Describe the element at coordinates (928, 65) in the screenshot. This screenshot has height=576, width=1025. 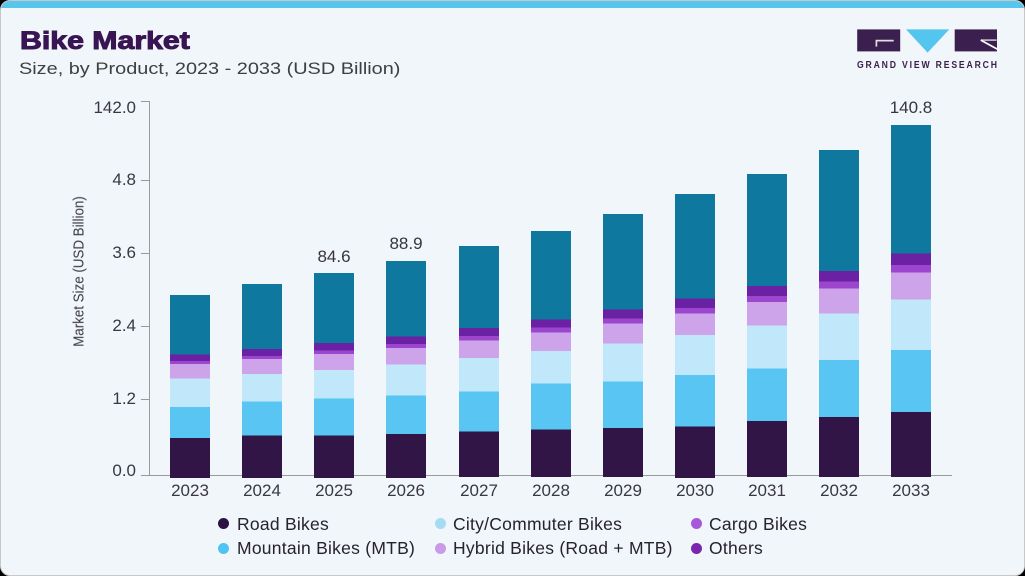
I see `svg-text: GRAND VIEW RESEARCH` at that location.